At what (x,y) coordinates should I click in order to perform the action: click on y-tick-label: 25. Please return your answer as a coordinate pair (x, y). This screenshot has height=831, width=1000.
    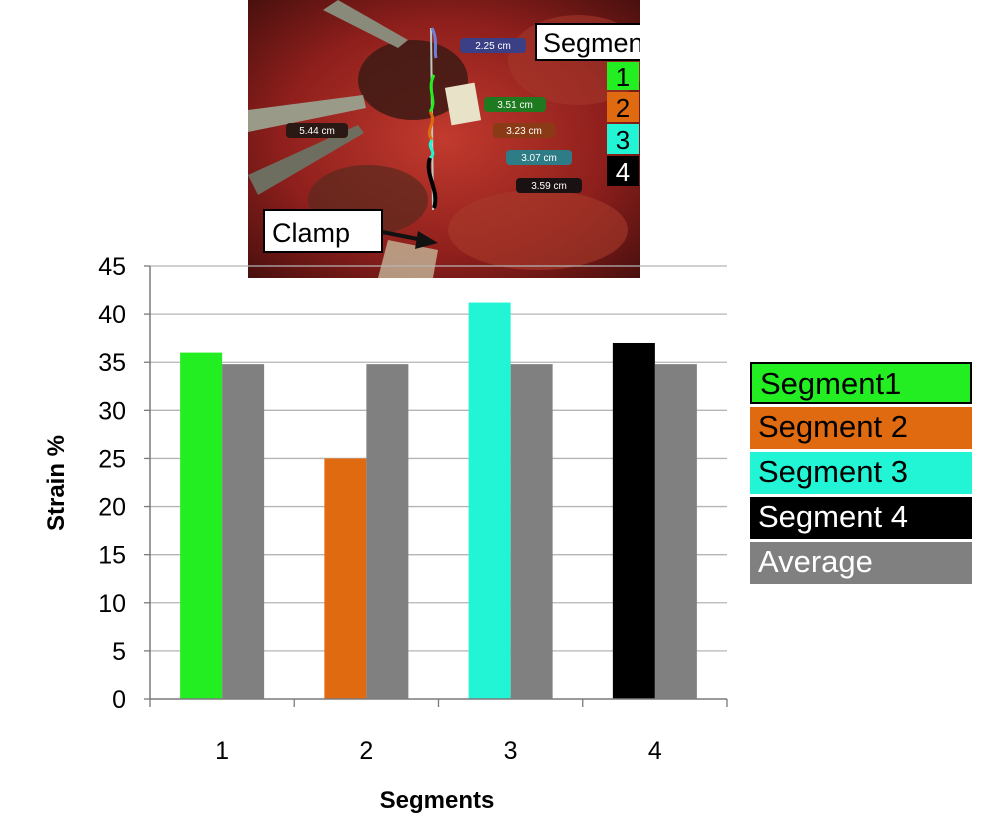
    Looking at the image, I should click on (112, 459).